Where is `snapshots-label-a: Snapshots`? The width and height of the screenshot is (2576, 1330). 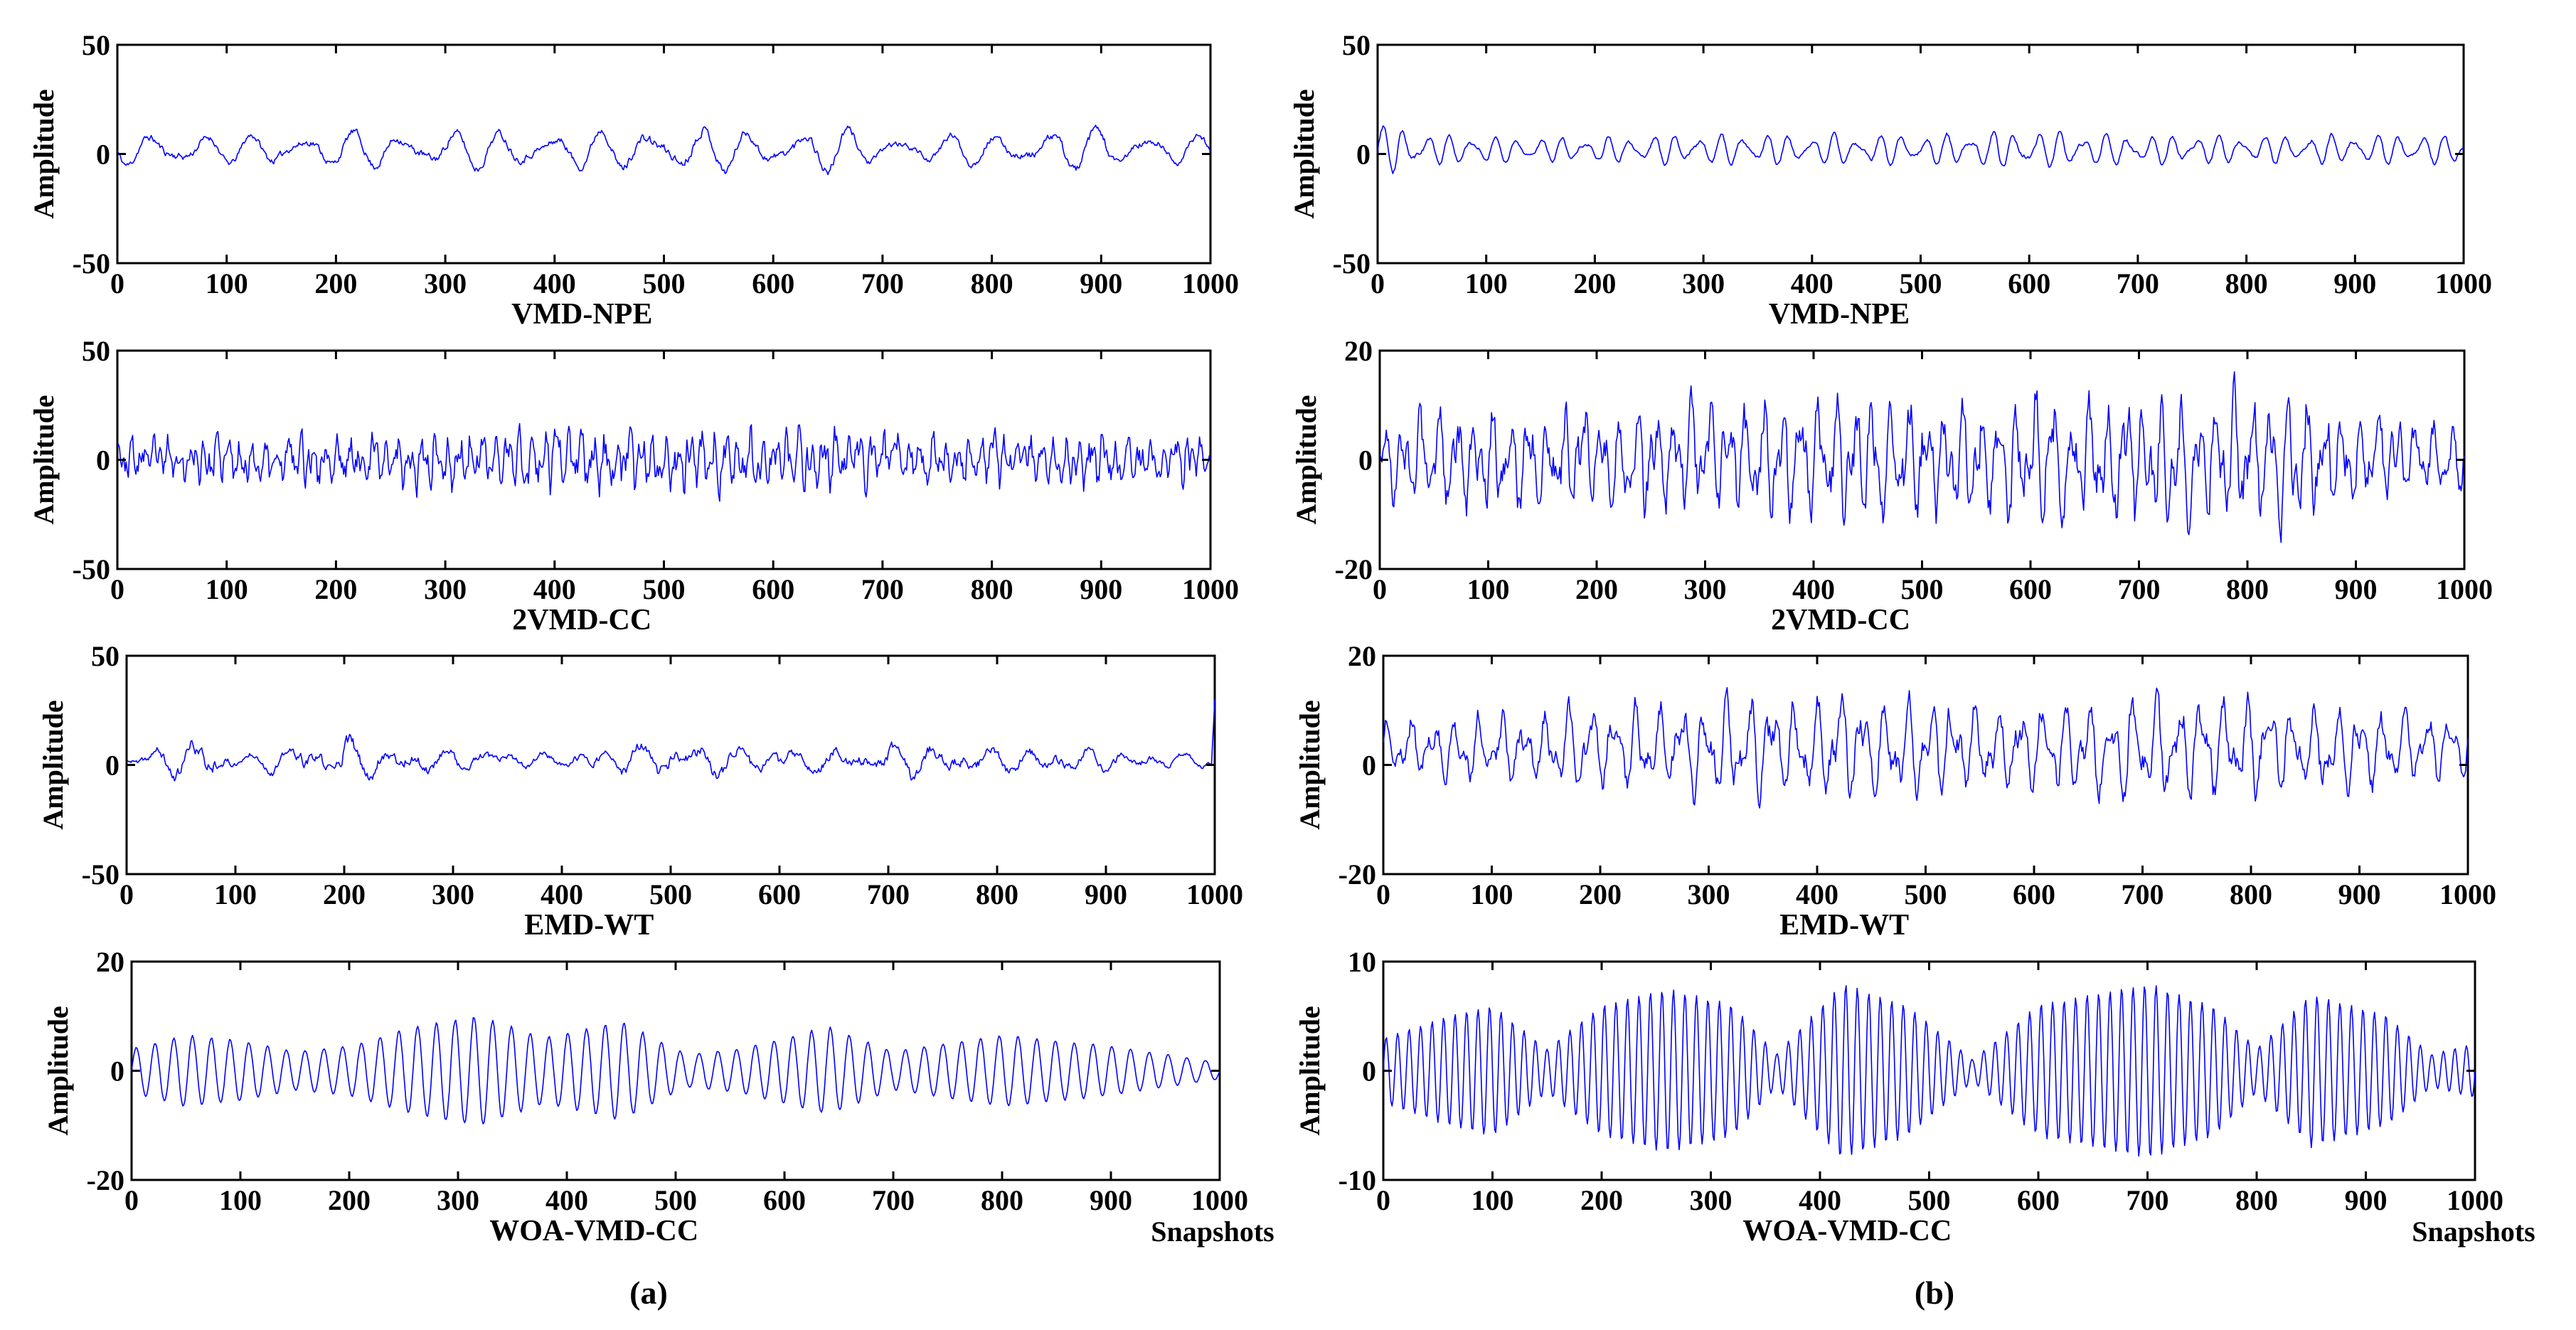
snapshots-label-a: Snapshots is located at coordinates (1212, 1231).